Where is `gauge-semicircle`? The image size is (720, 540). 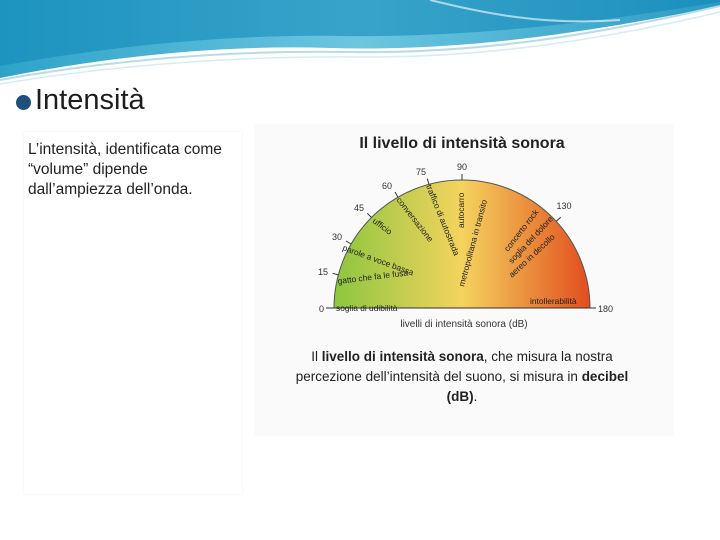 gauge-semicircle is located at coordinates (462, 244).